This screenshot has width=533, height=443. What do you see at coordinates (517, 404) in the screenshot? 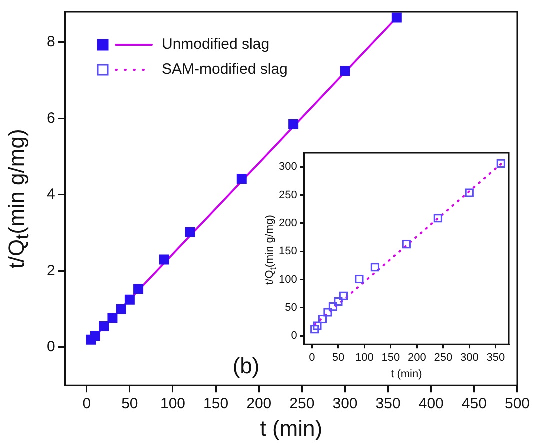
I see `x-tick-label: 500` at bounding box center [517, 404].